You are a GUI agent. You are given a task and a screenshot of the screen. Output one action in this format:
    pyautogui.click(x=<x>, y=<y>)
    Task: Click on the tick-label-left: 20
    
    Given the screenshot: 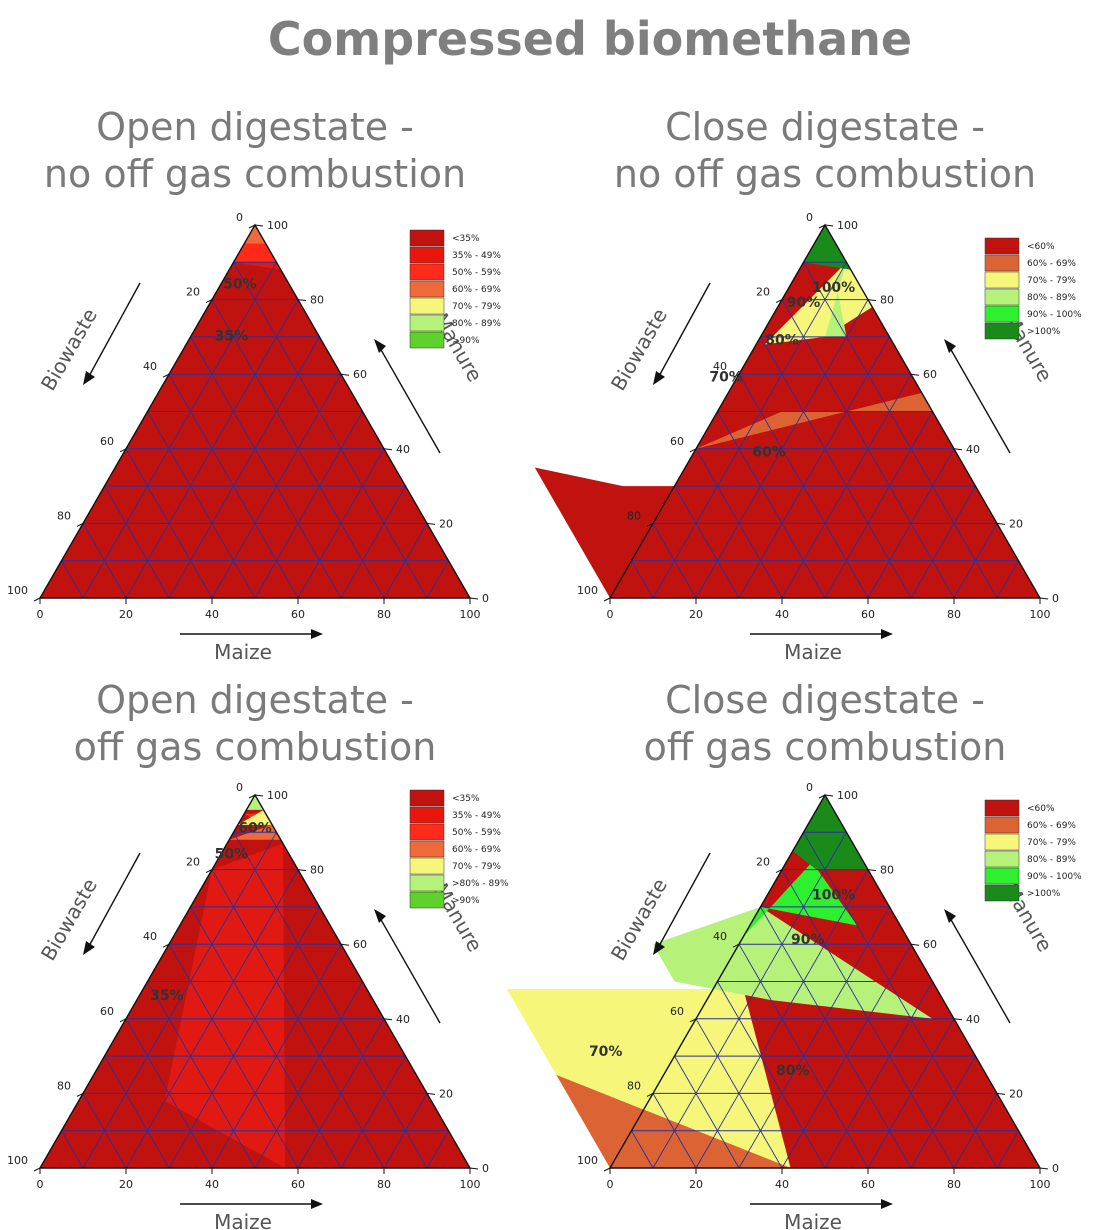 What is the action you would take?
    pyautogui.click(x=763, y=862)
    